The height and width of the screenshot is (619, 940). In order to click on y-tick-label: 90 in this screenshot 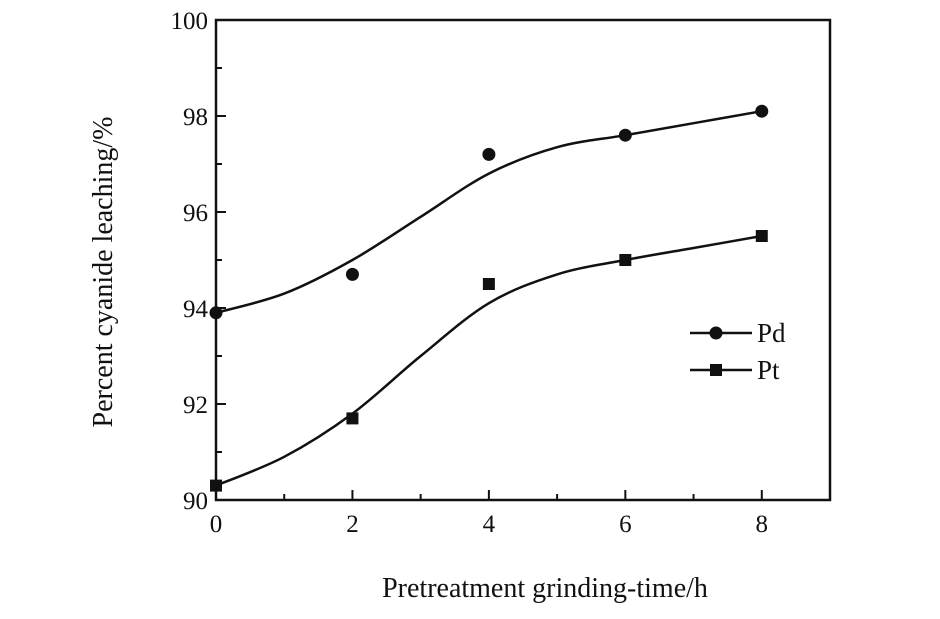, I will do `click(195, 501)`.